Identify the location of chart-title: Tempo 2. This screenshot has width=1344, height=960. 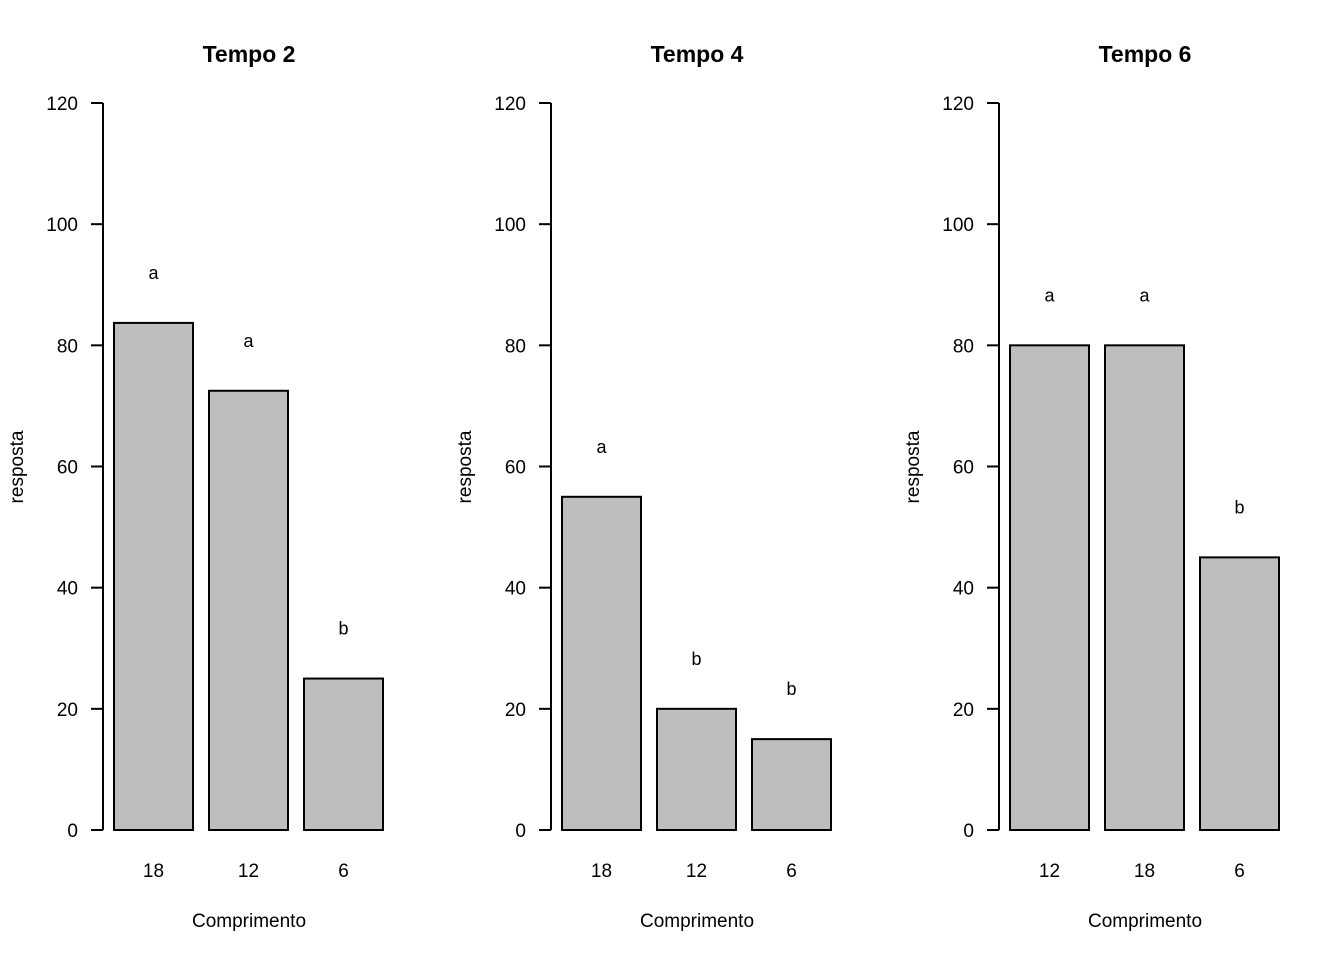
(249, 54).